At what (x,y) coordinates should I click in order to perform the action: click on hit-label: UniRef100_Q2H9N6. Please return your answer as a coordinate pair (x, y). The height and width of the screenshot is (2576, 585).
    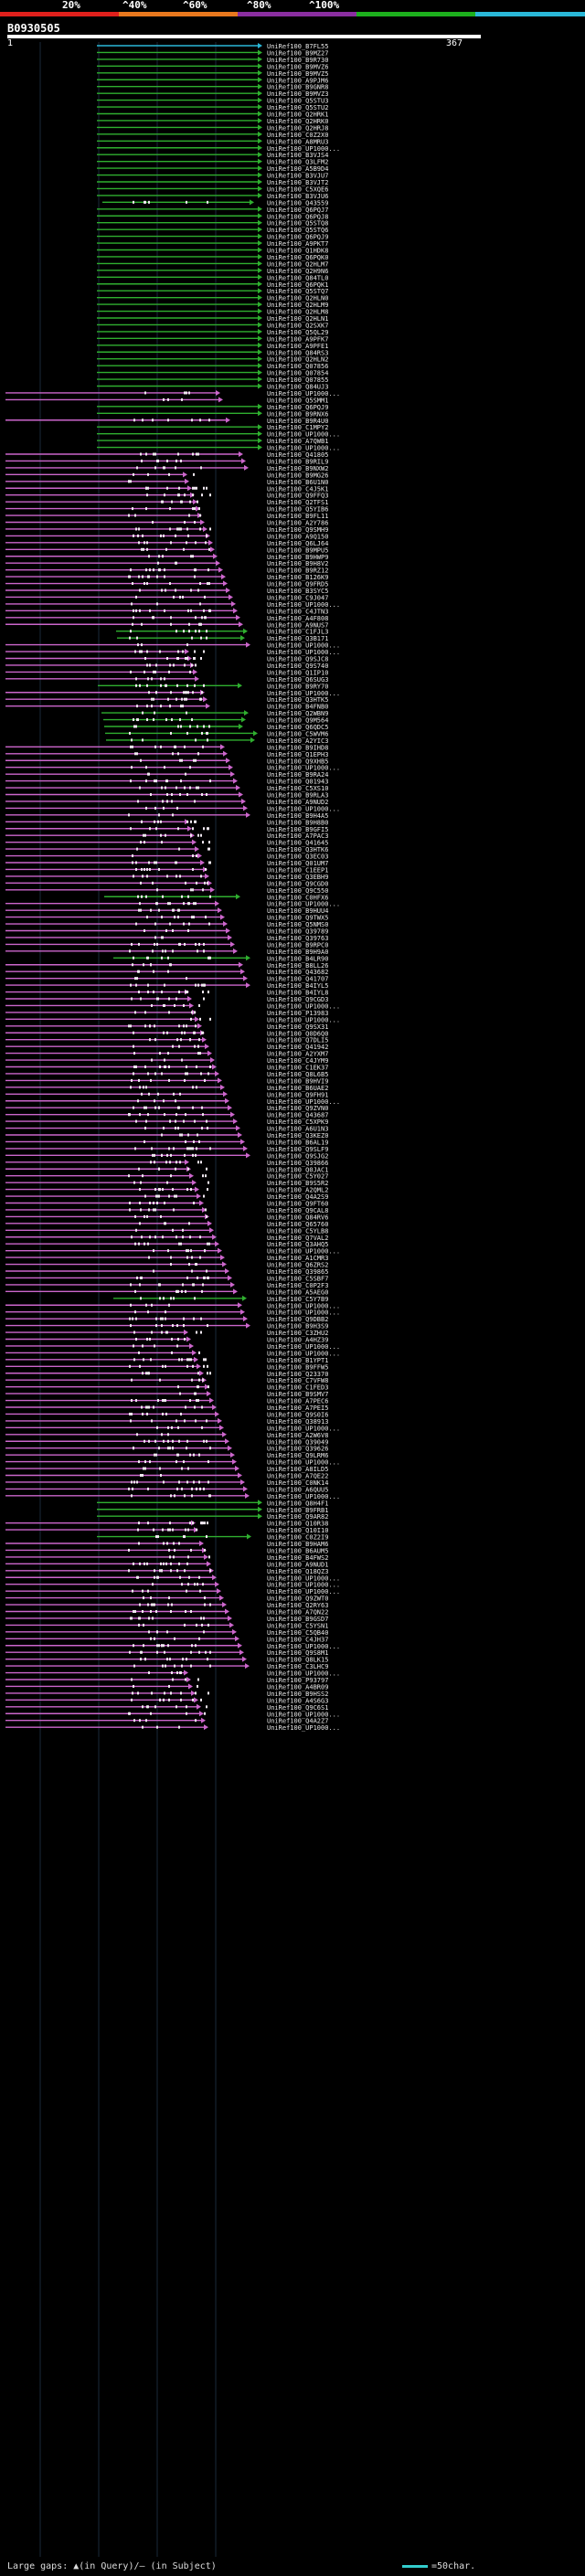
    Looking at the image, I should click on (298, 271).